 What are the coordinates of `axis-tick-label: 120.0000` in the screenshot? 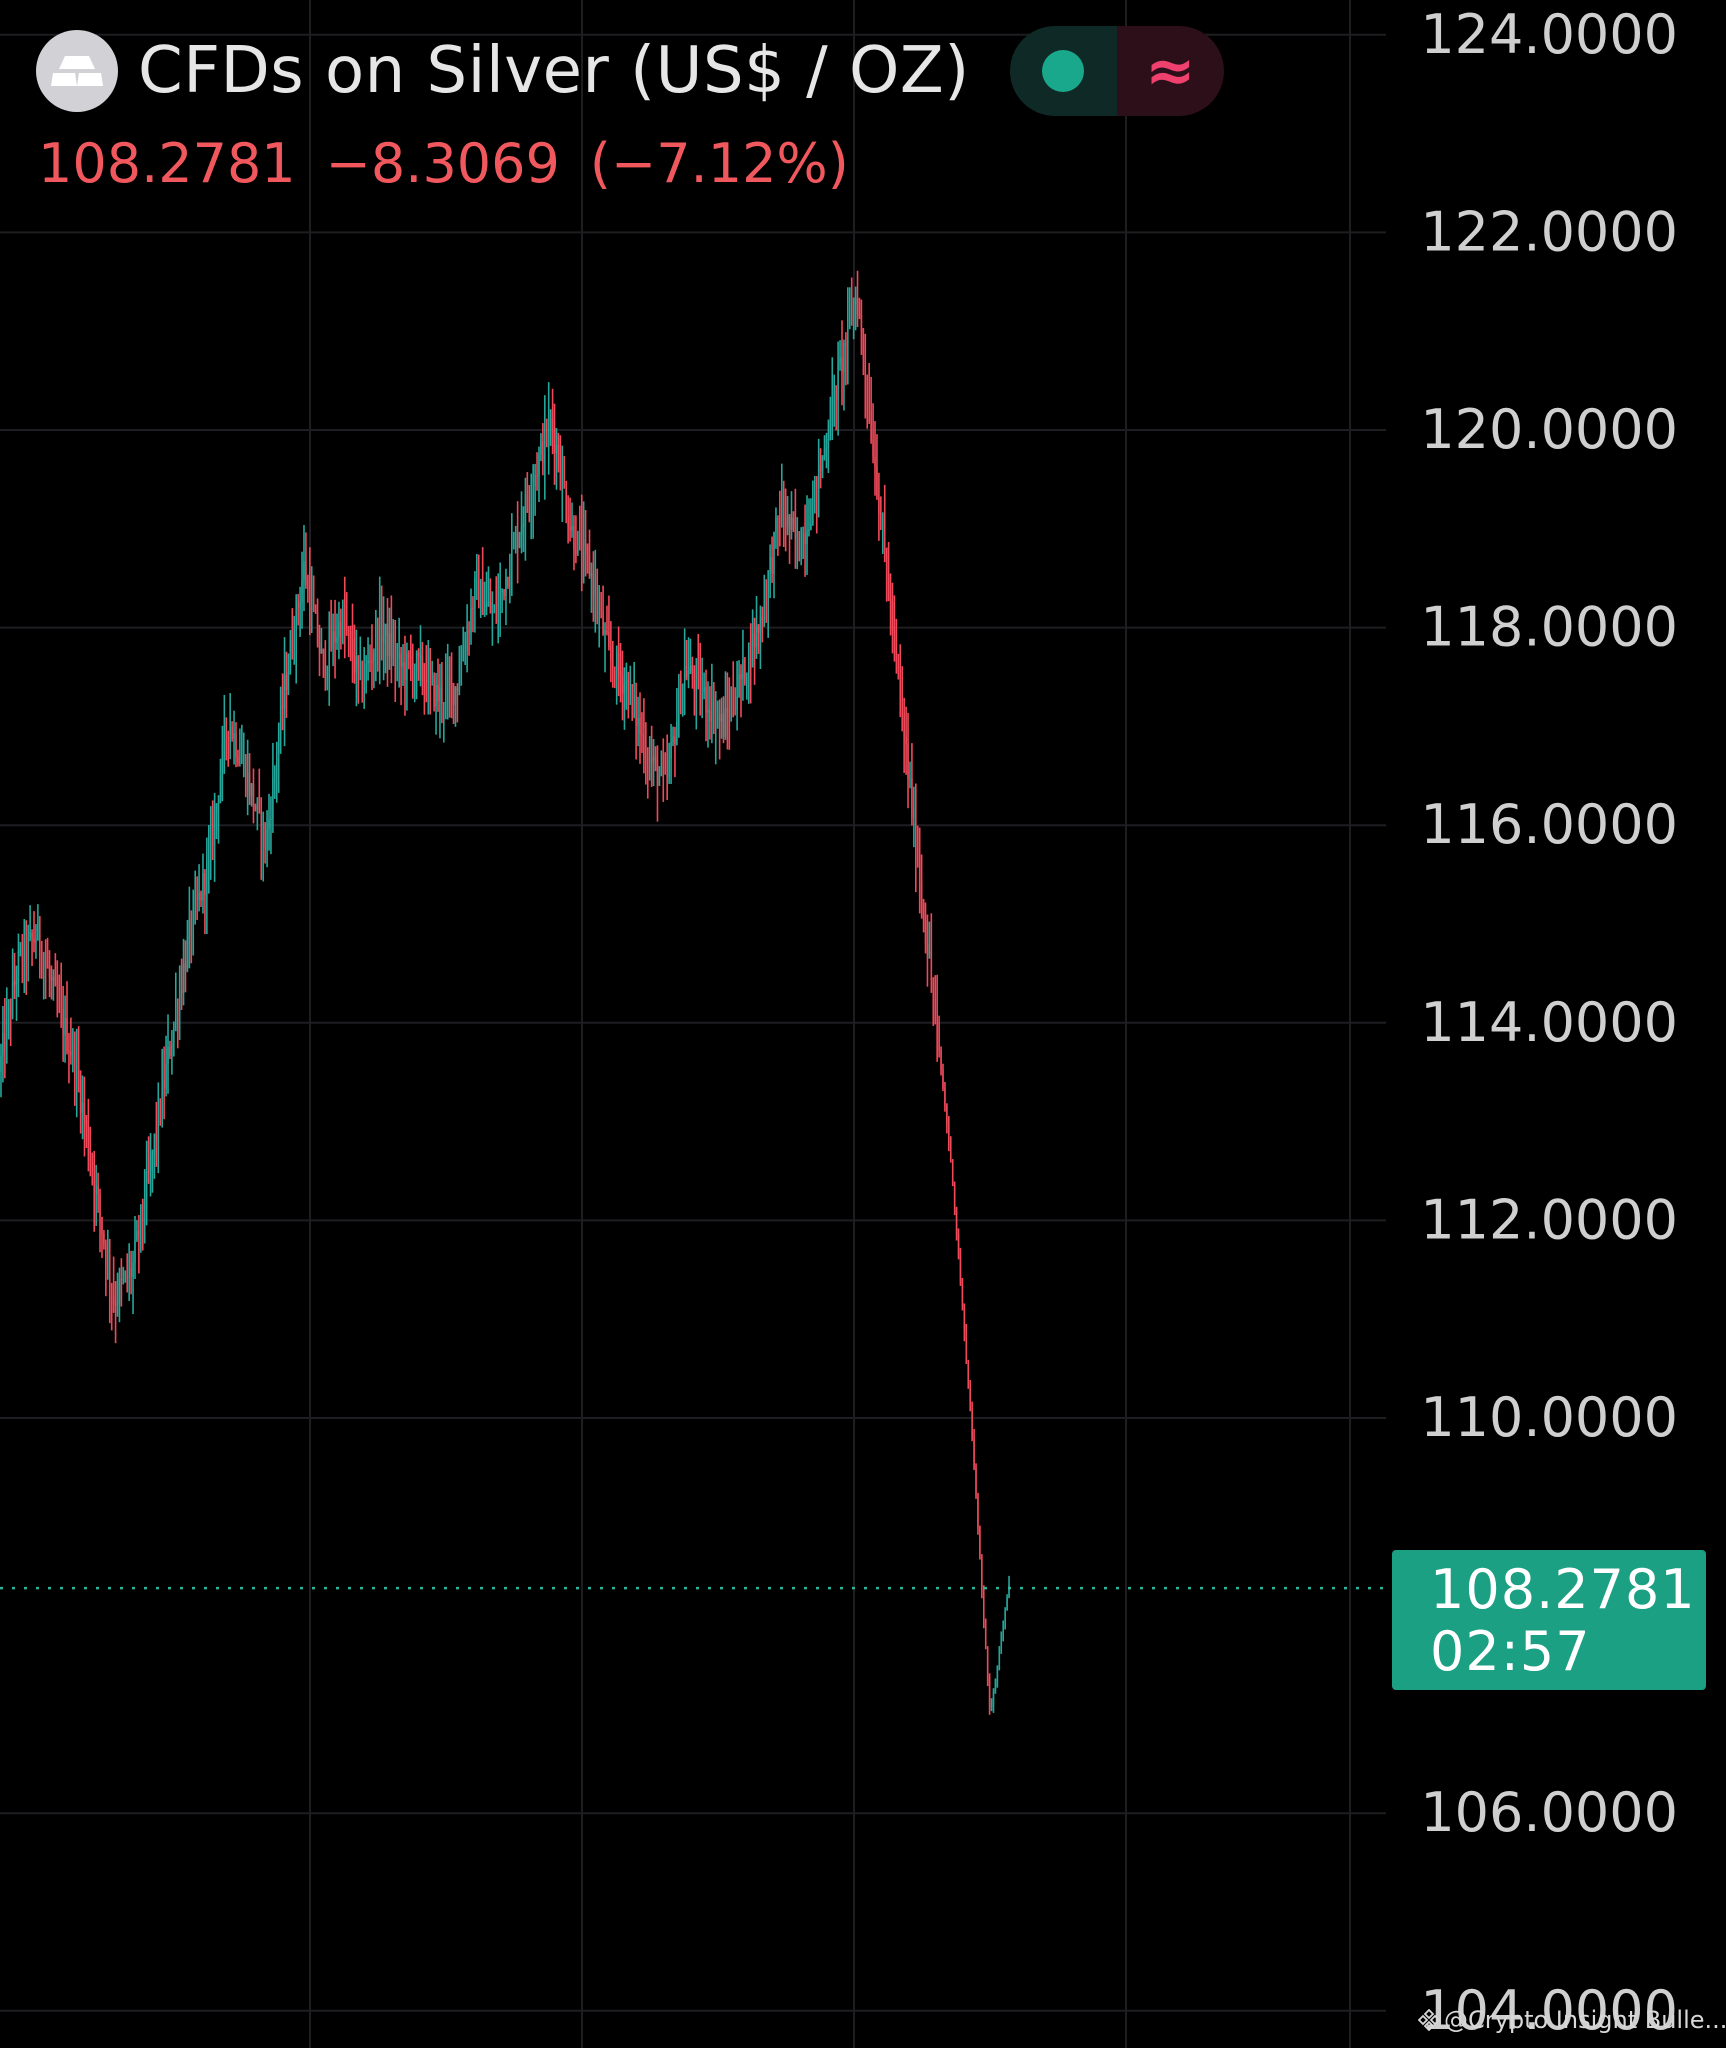 It's located at (1549, 429).